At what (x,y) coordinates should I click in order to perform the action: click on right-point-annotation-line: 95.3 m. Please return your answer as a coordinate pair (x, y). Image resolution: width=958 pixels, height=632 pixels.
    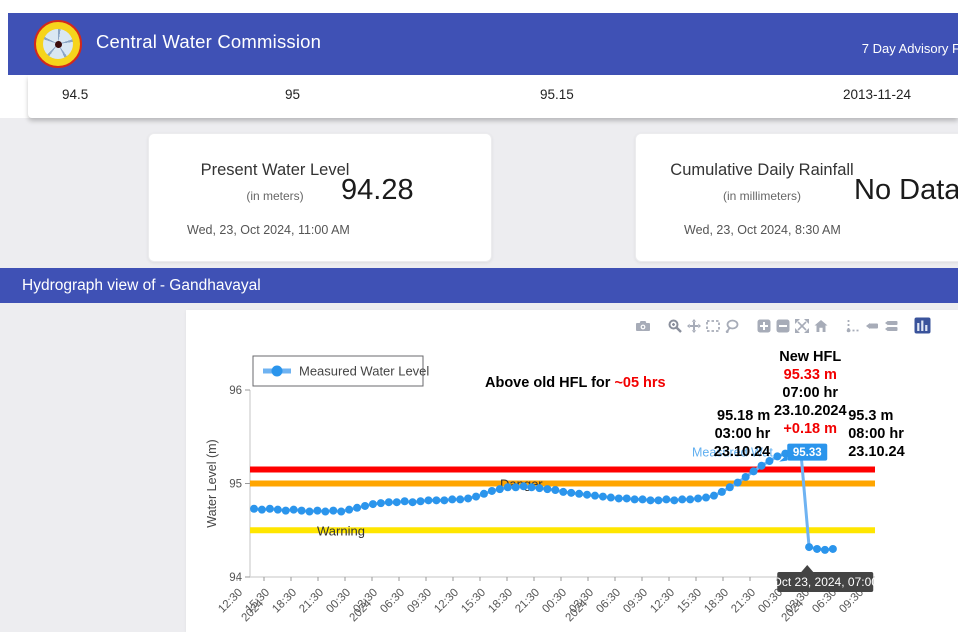
    Looking at the image, I should click on (870, 416).